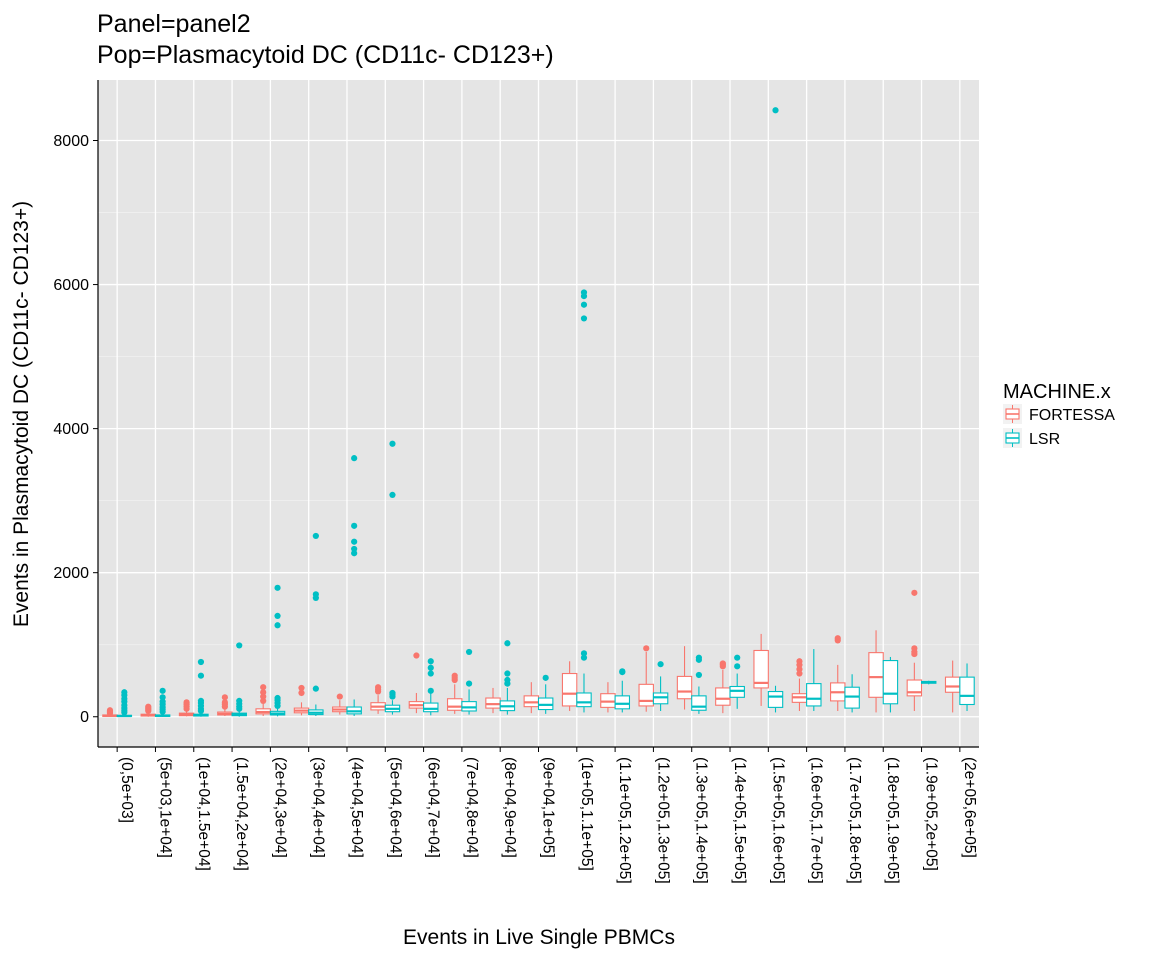  Describe the element at coordinates (539, 937) in the screenshot. I see `x-axis-title: Events in Live Single PBMCs` at that location.